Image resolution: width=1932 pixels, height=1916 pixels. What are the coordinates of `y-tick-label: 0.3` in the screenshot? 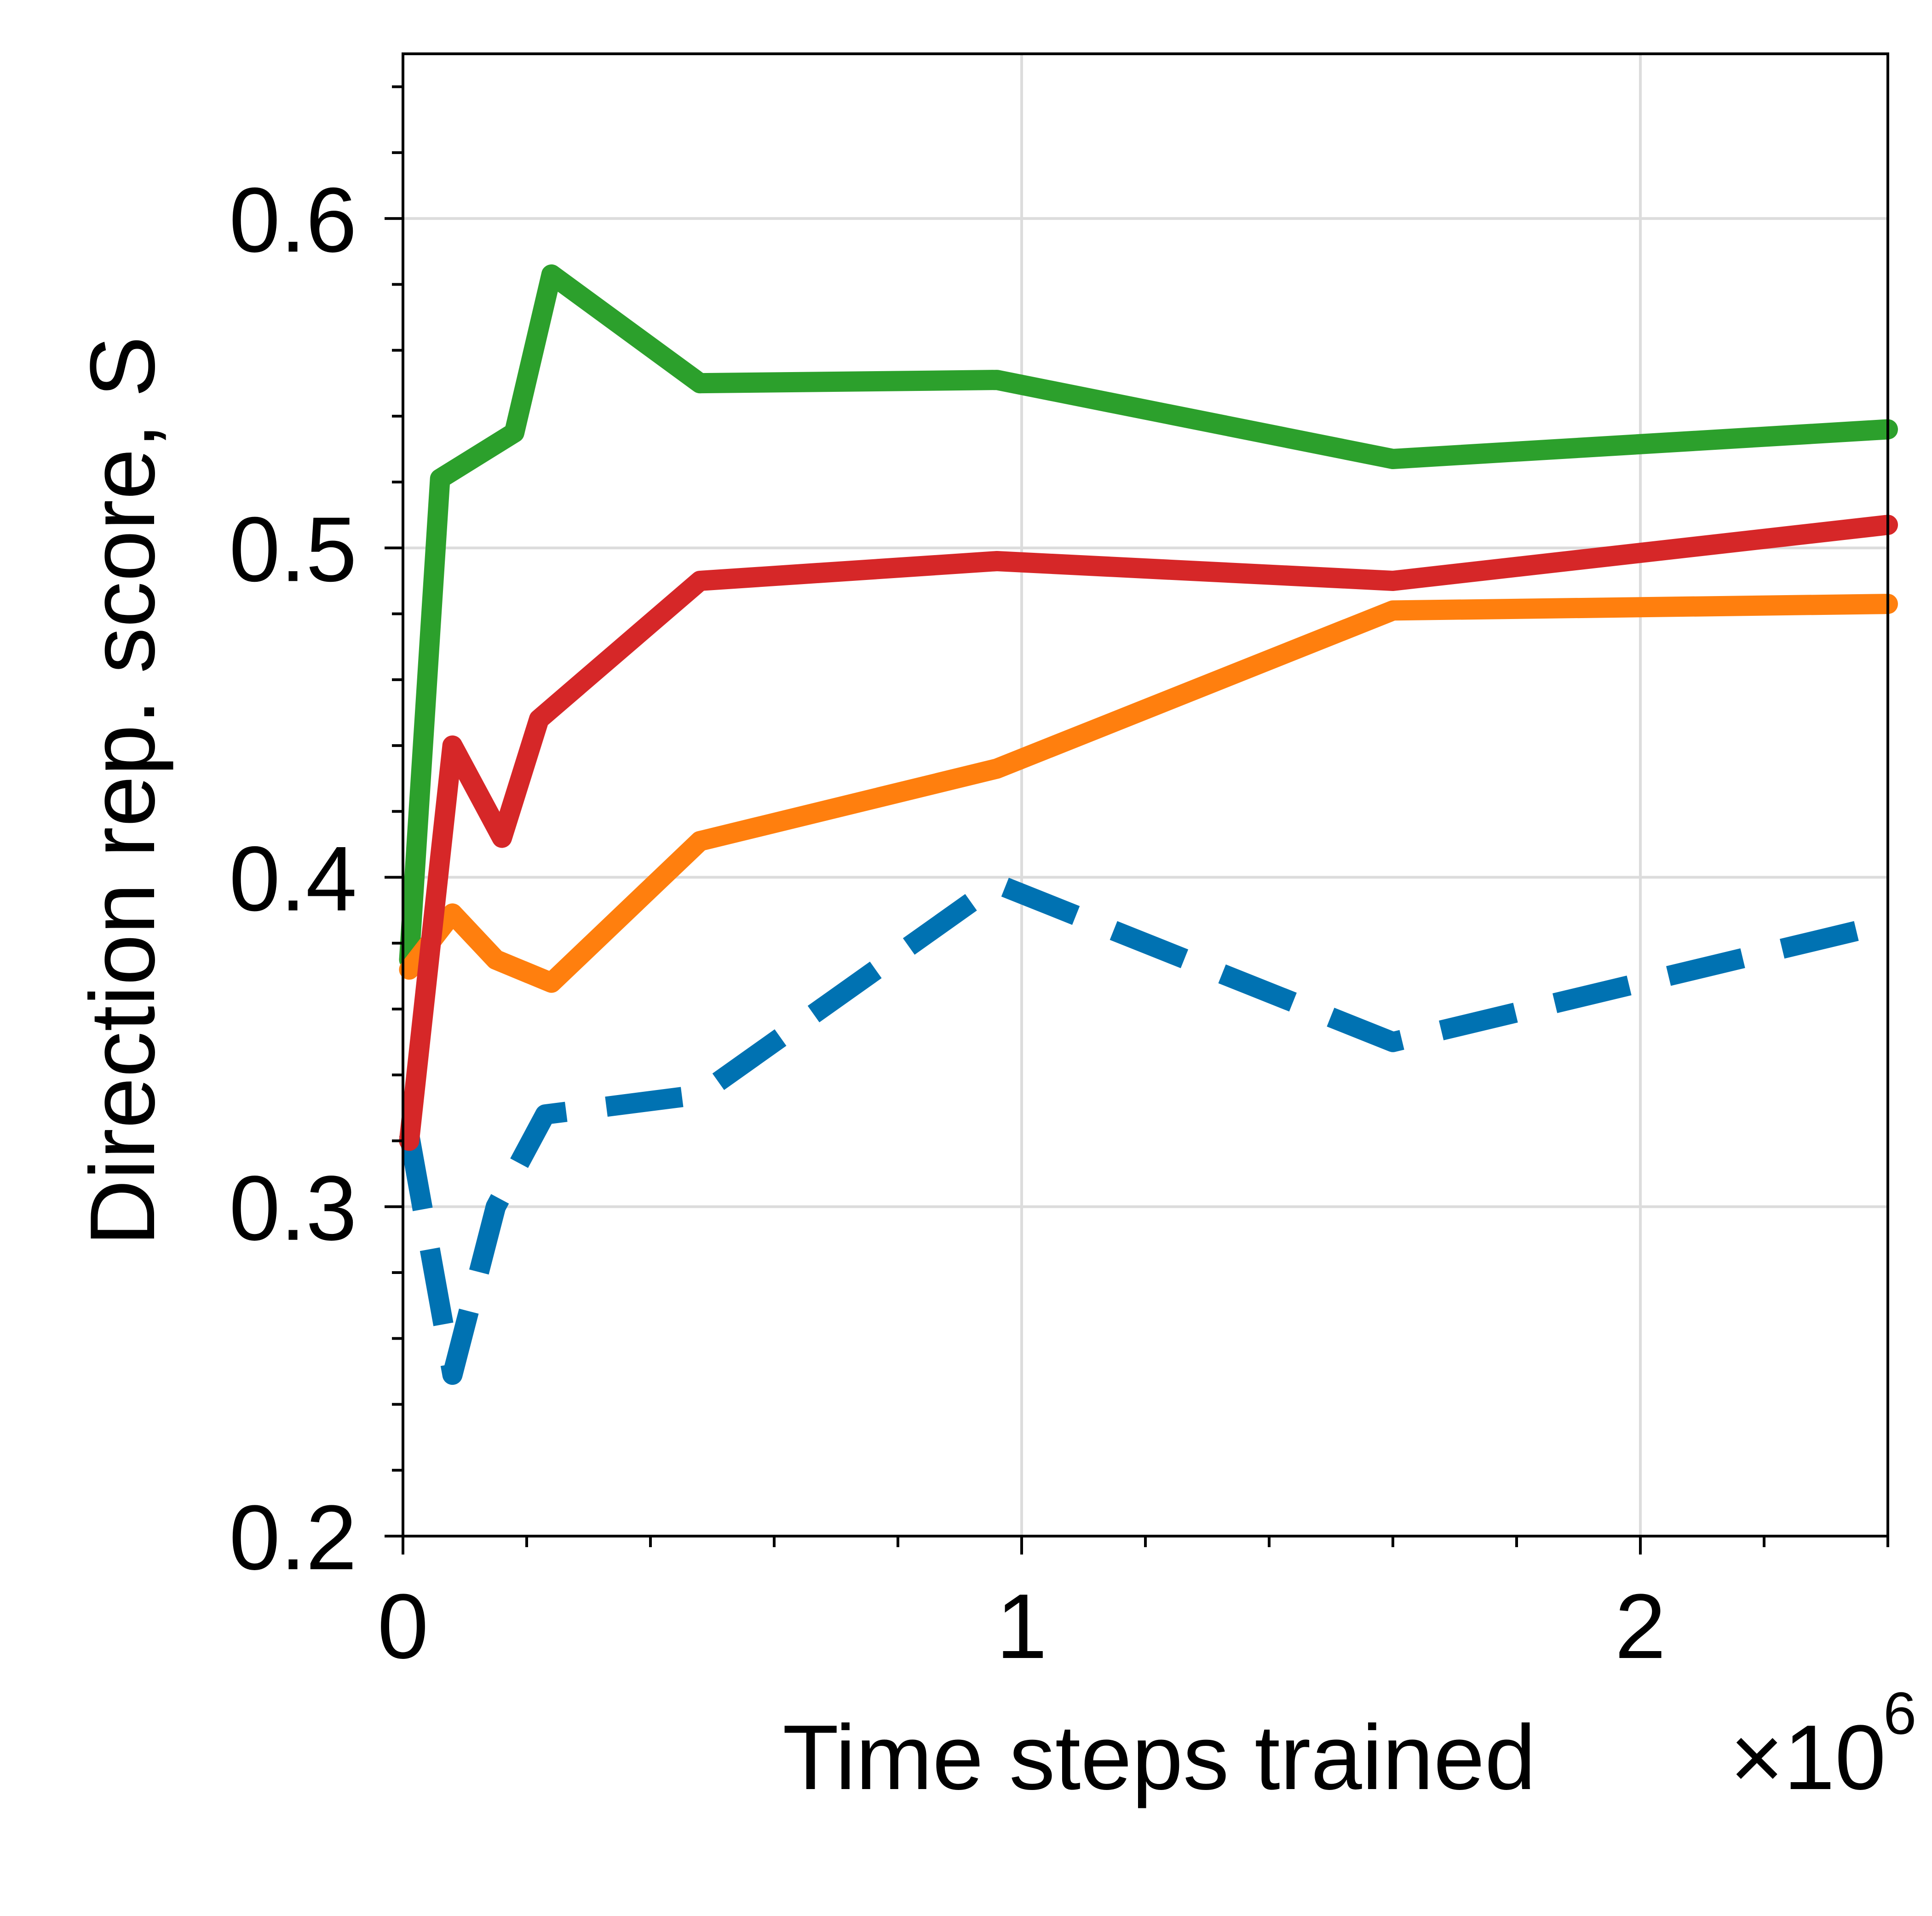 It's located at (293, 1208).